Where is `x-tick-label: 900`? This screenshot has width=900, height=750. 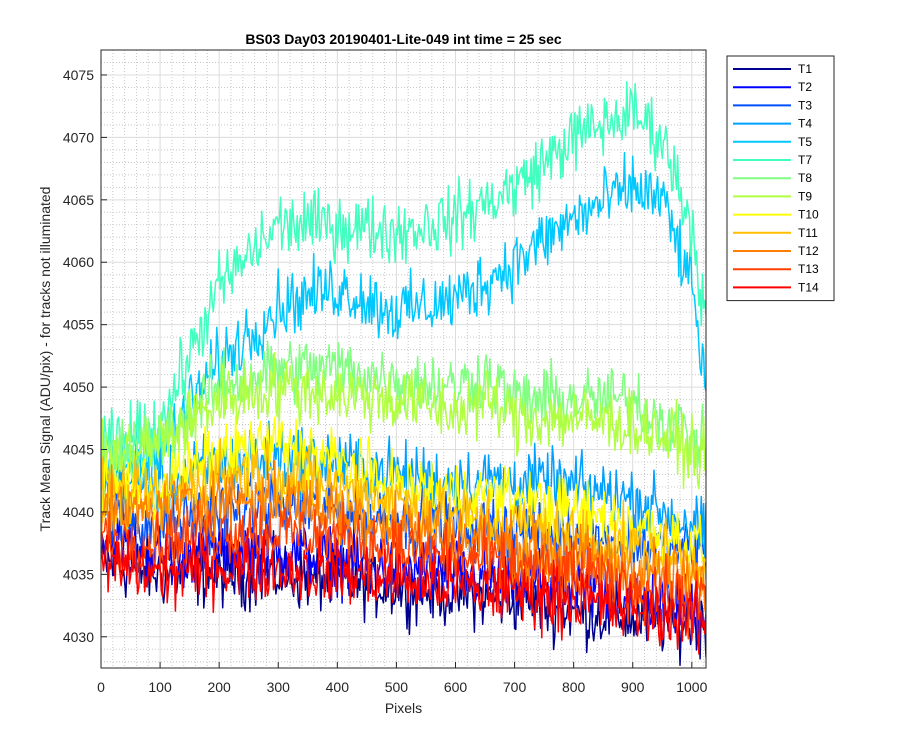 x-tick-label: 900 is located at coordinates (633, 687).